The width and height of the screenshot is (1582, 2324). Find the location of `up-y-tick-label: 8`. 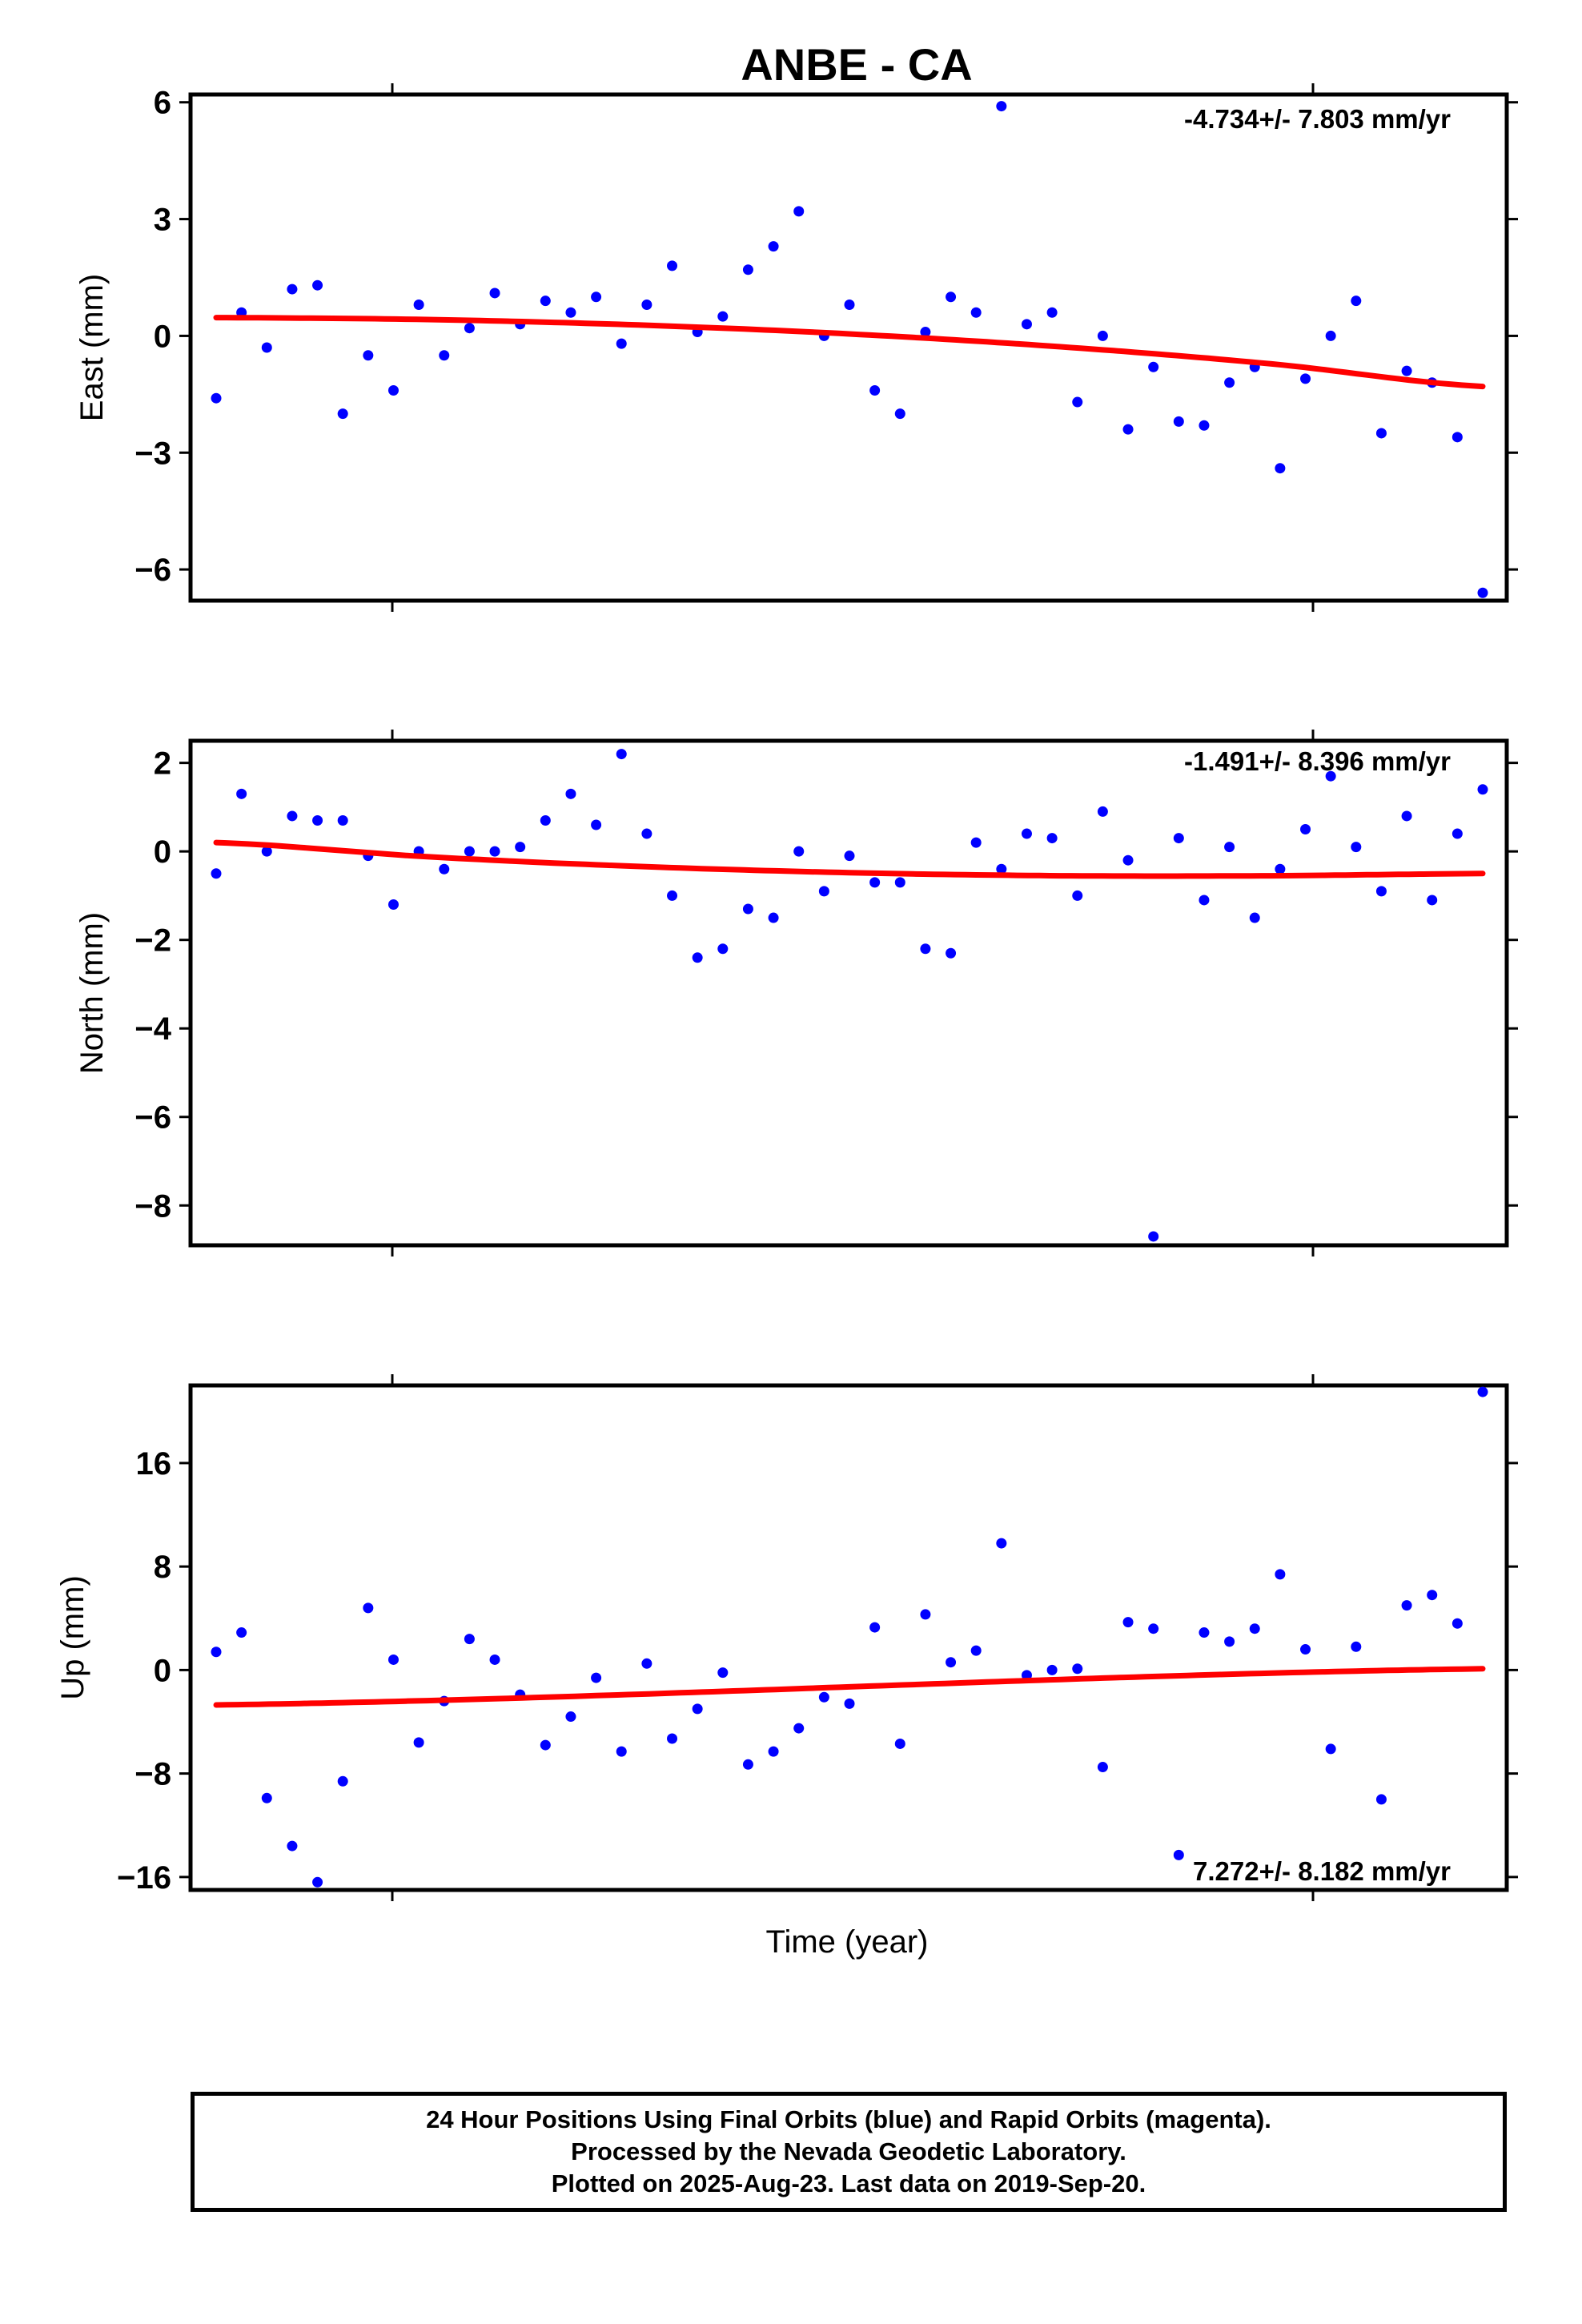

up-y-tick-label: 8 is located at coordinates (162, 1567).